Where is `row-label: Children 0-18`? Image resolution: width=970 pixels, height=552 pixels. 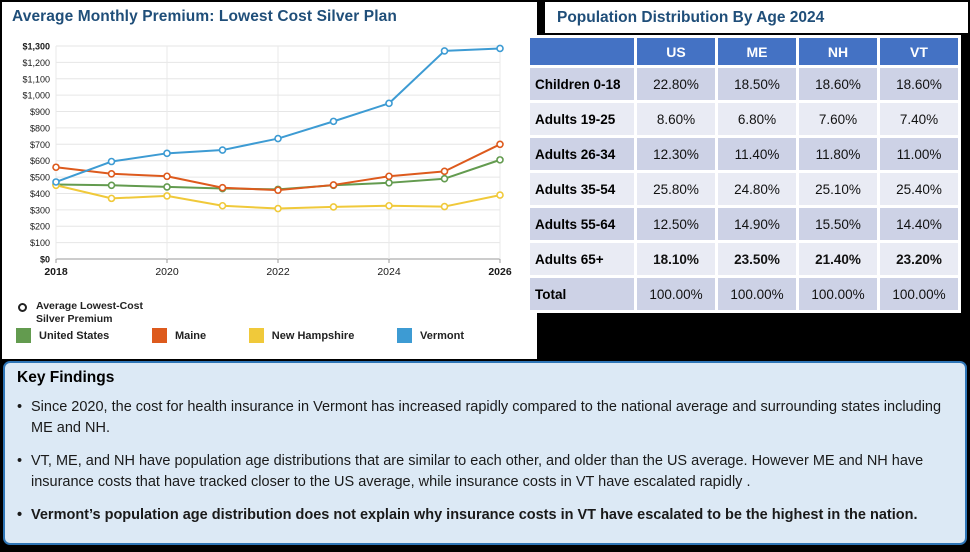
row-label: Children 0-18 is located at coordinates (582, 84).